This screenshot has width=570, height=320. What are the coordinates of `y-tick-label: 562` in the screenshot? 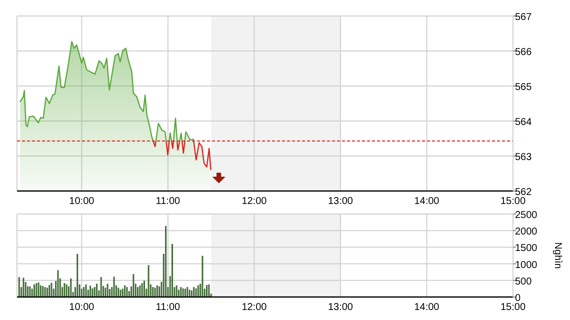 It's located at (523, 192).